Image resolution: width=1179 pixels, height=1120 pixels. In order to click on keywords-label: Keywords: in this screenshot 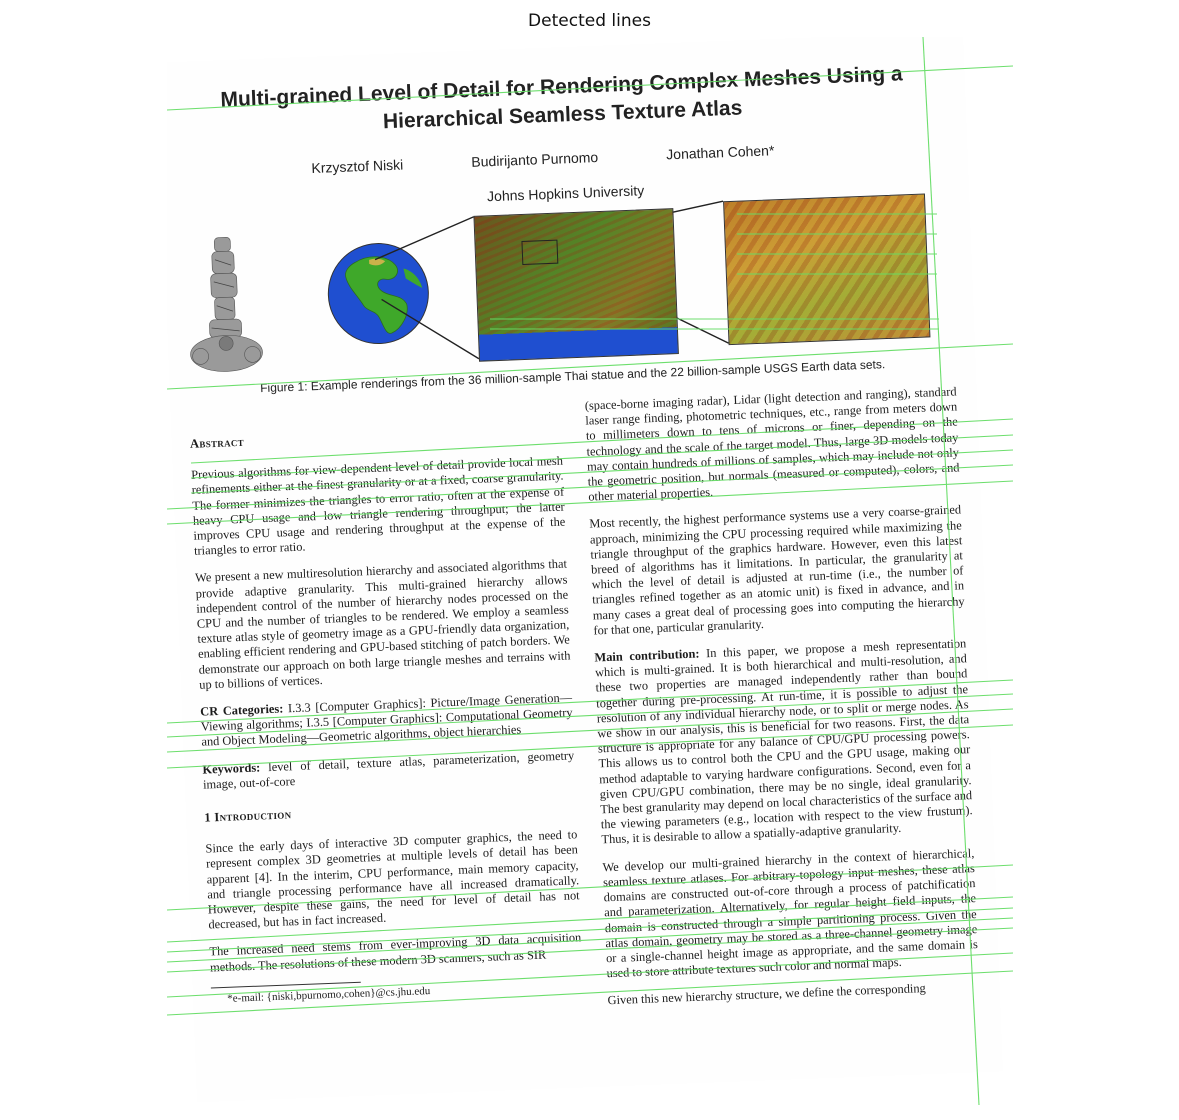, I will do `click(231, 768)`.